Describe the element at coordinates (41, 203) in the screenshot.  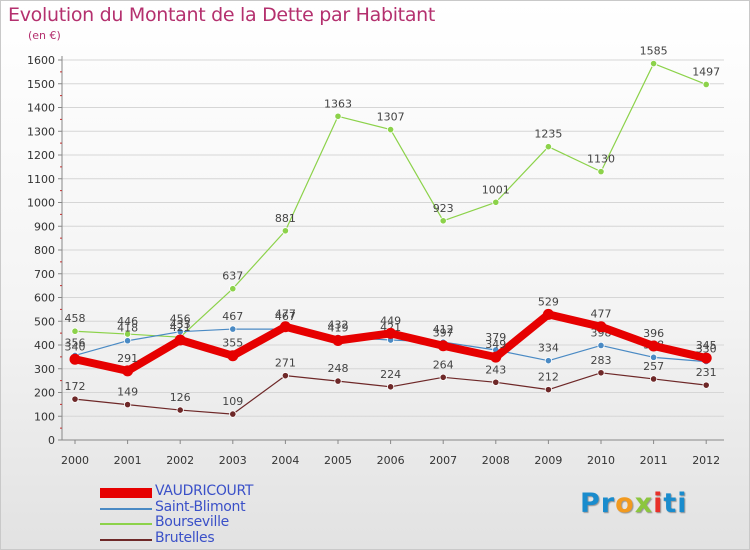
I see `y-tick-label: 1000` at that location.